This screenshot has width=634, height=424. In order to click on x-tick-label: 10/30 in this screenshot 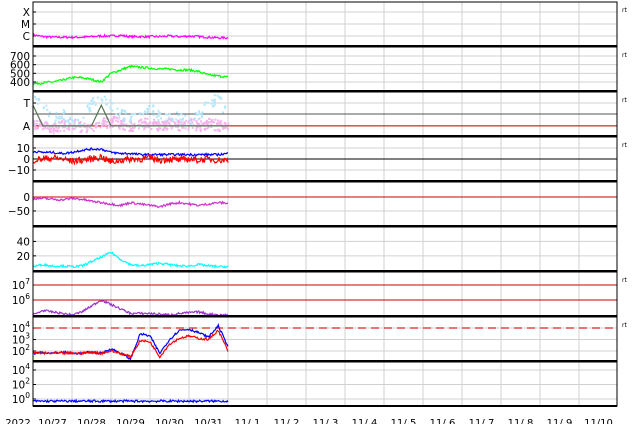, I will do `click(169, 421)`.